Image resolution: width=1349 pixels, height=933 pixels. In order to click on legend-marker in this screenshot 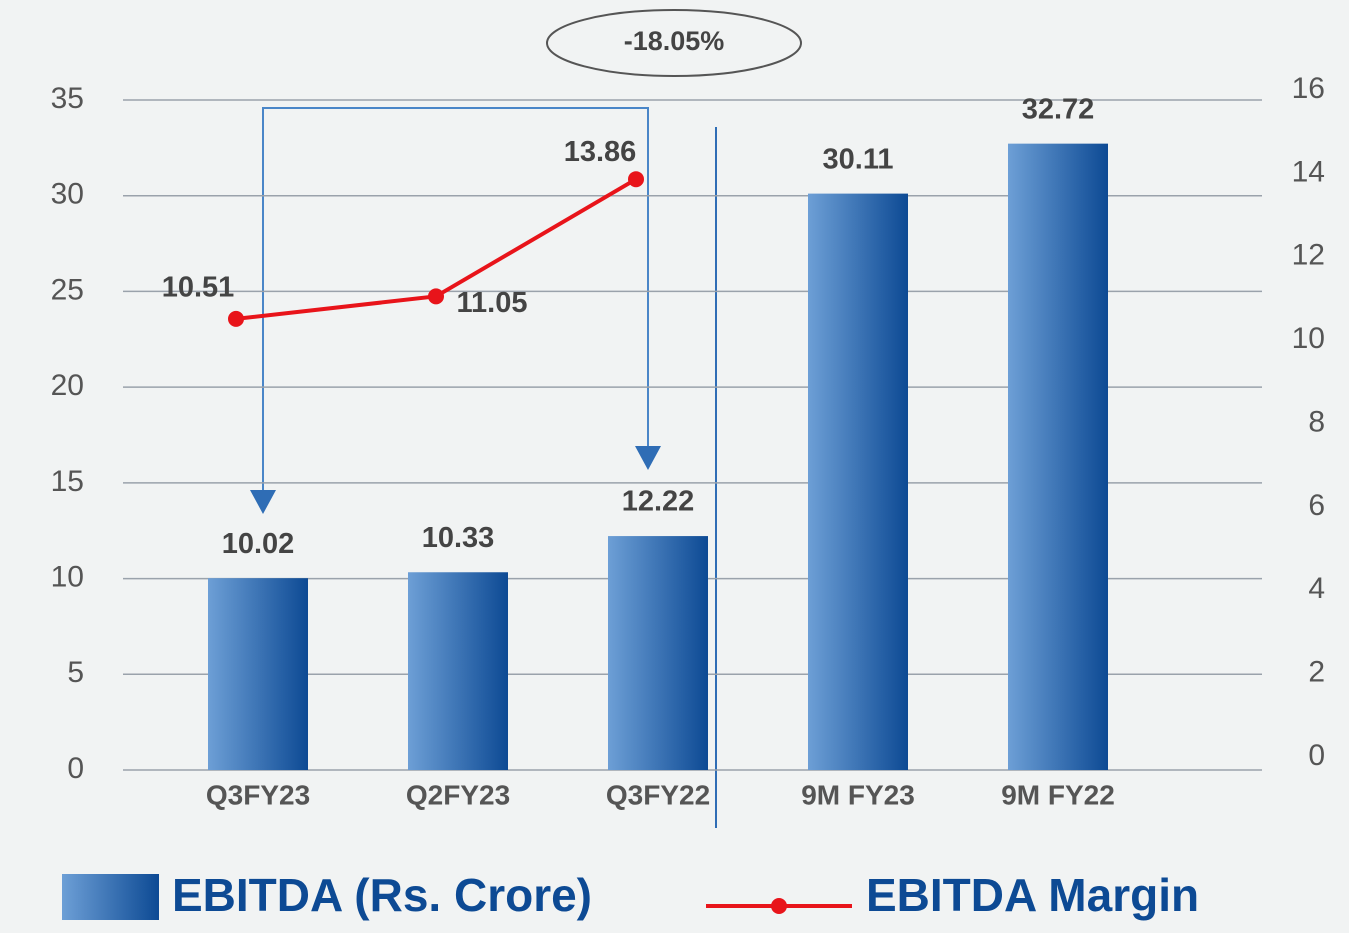, I will do `click(779, 906)`.